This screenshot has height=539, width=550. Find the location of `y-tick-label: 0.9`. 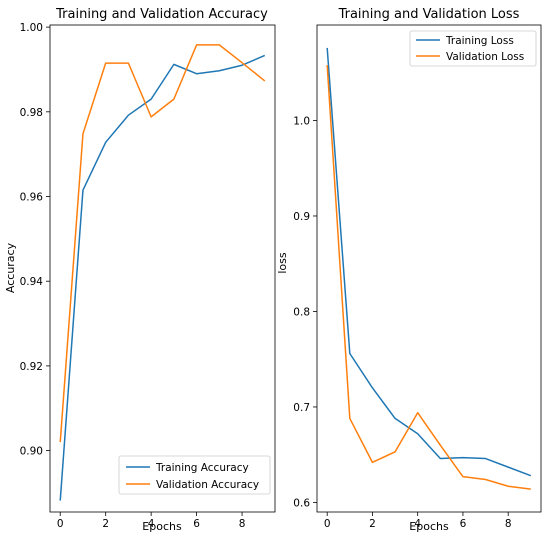

y-tick-label: 0.9 is located at coordinates (301, 217).